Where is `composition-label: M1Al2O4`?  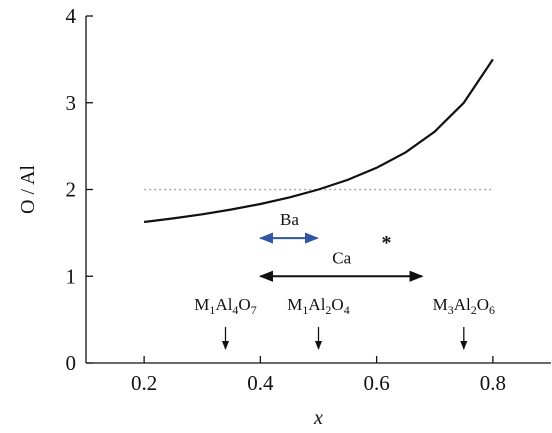 composition-label: M1Al2O4 is located at coordinates (318, 306).